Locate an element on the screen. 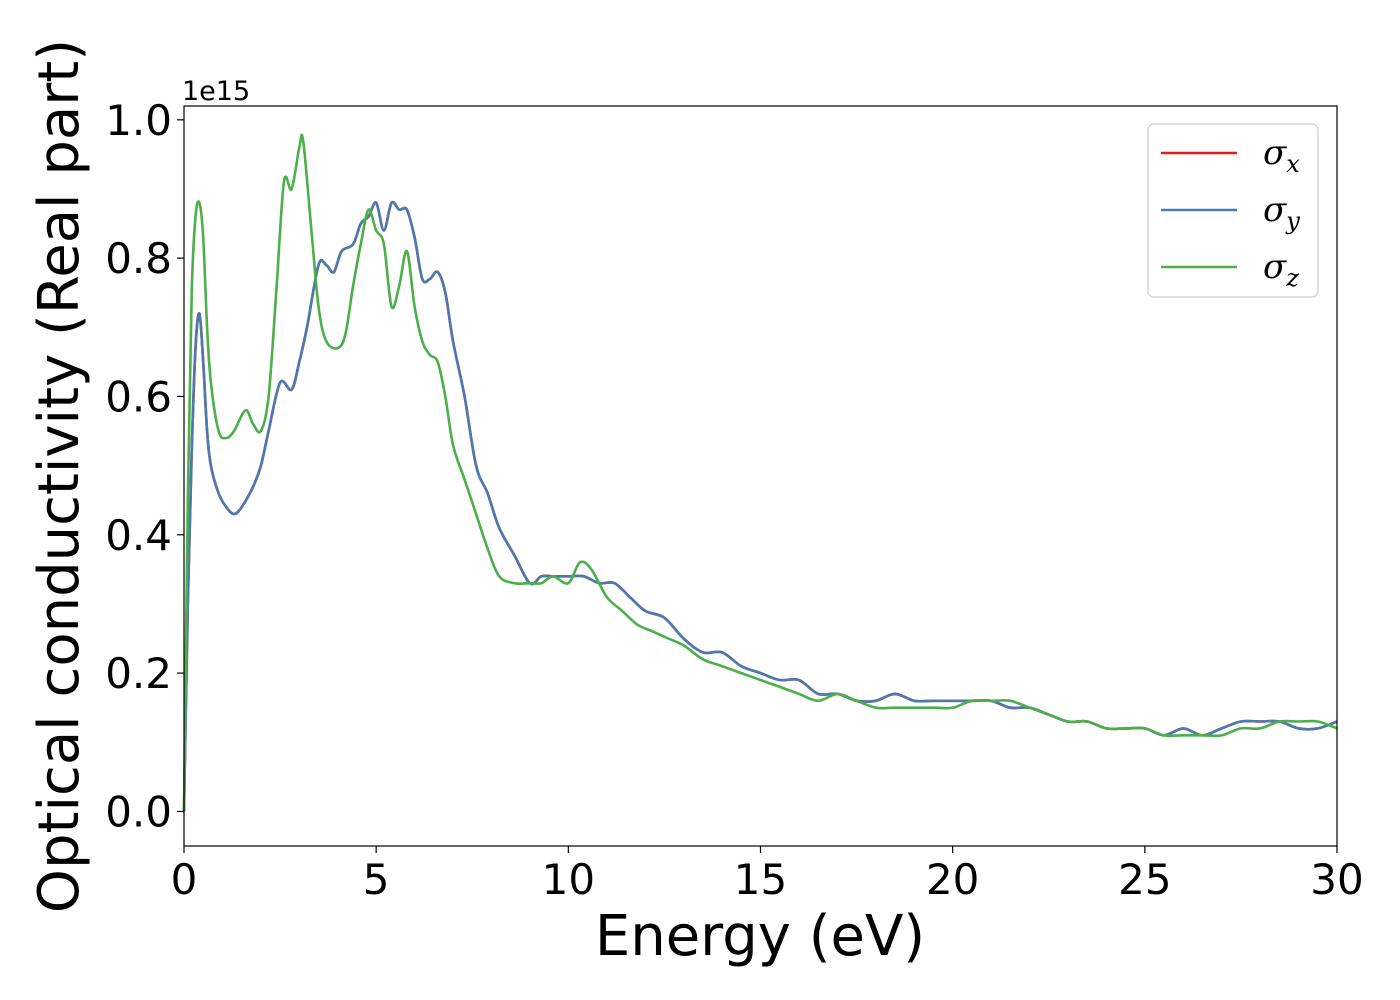 The height and width of the screenshot is (1000, 1400). legend-label-z: σz is located at coordinates (1281, 269).